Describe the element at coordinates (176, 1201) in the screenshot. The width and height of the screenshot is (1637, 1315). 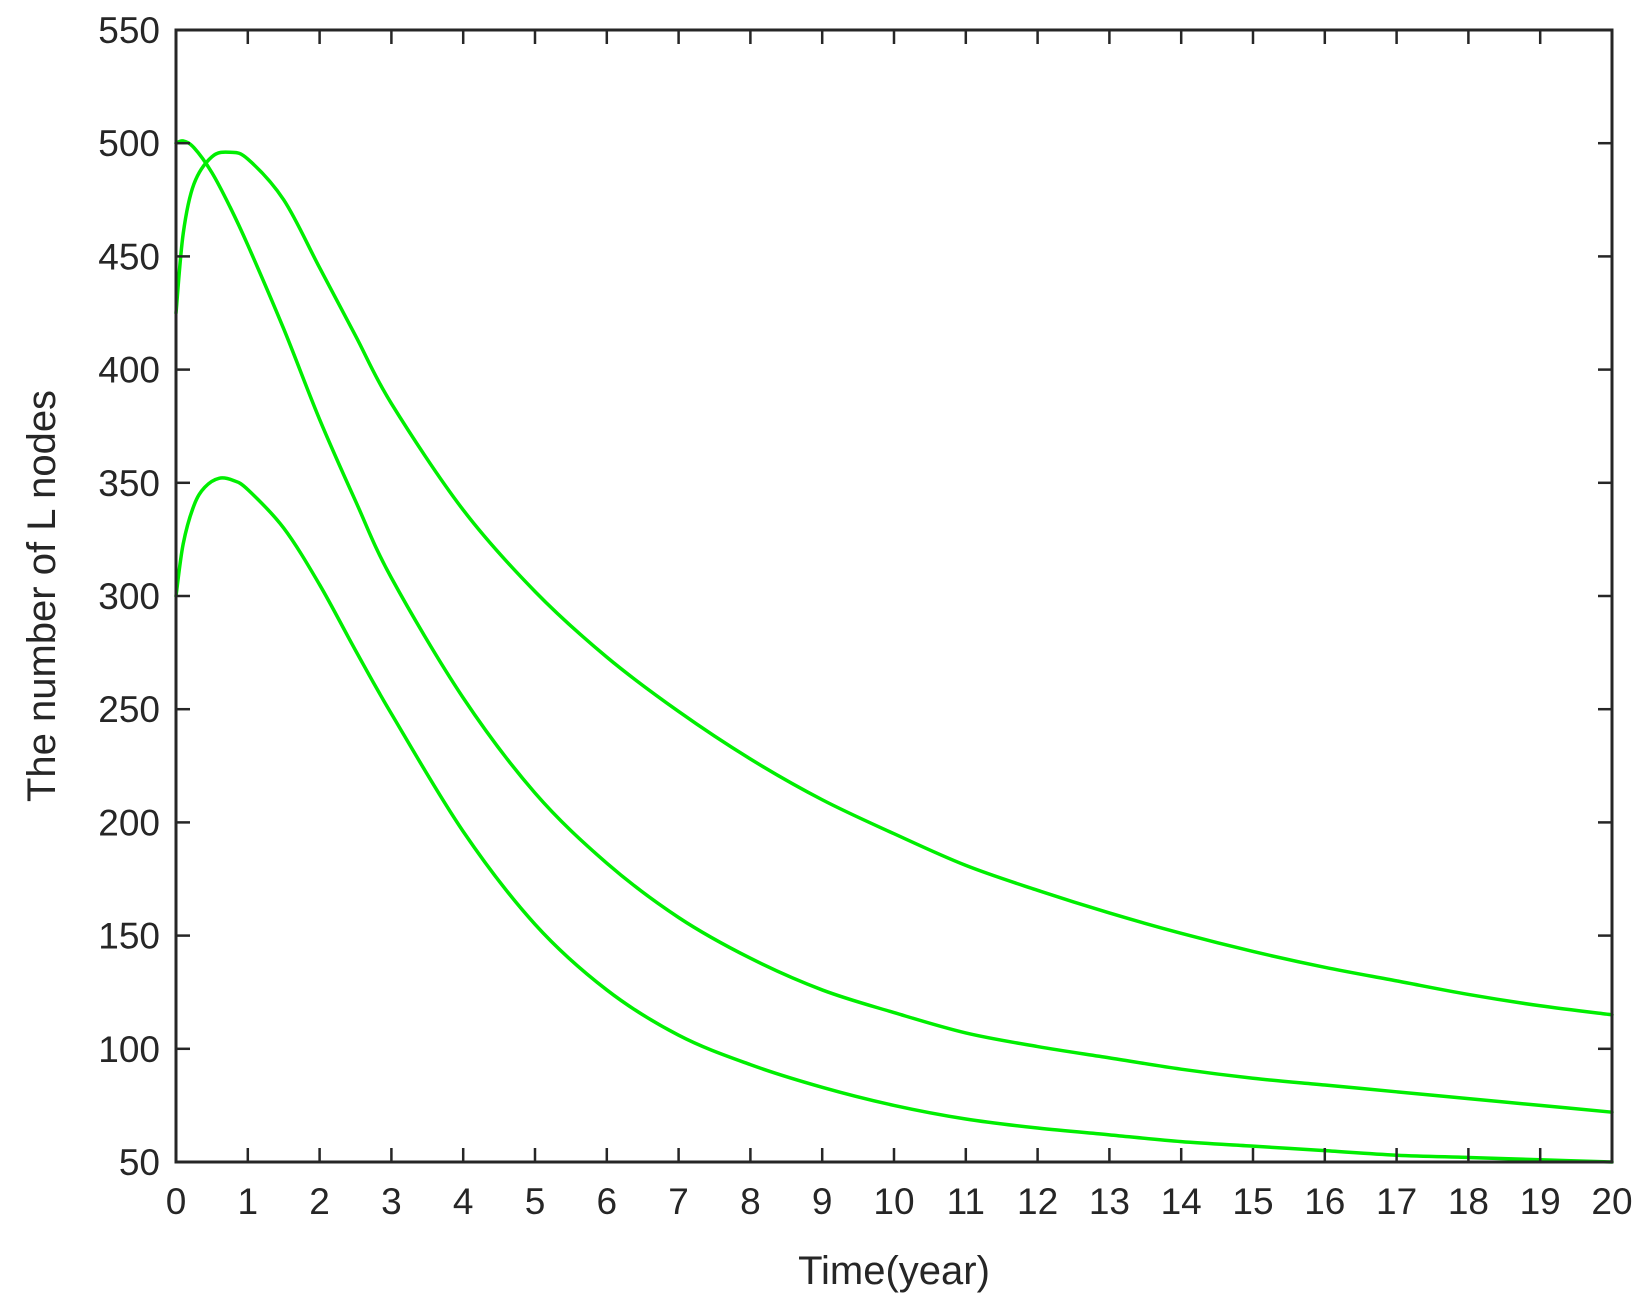
I see `x-tick-label: 0` at that location.